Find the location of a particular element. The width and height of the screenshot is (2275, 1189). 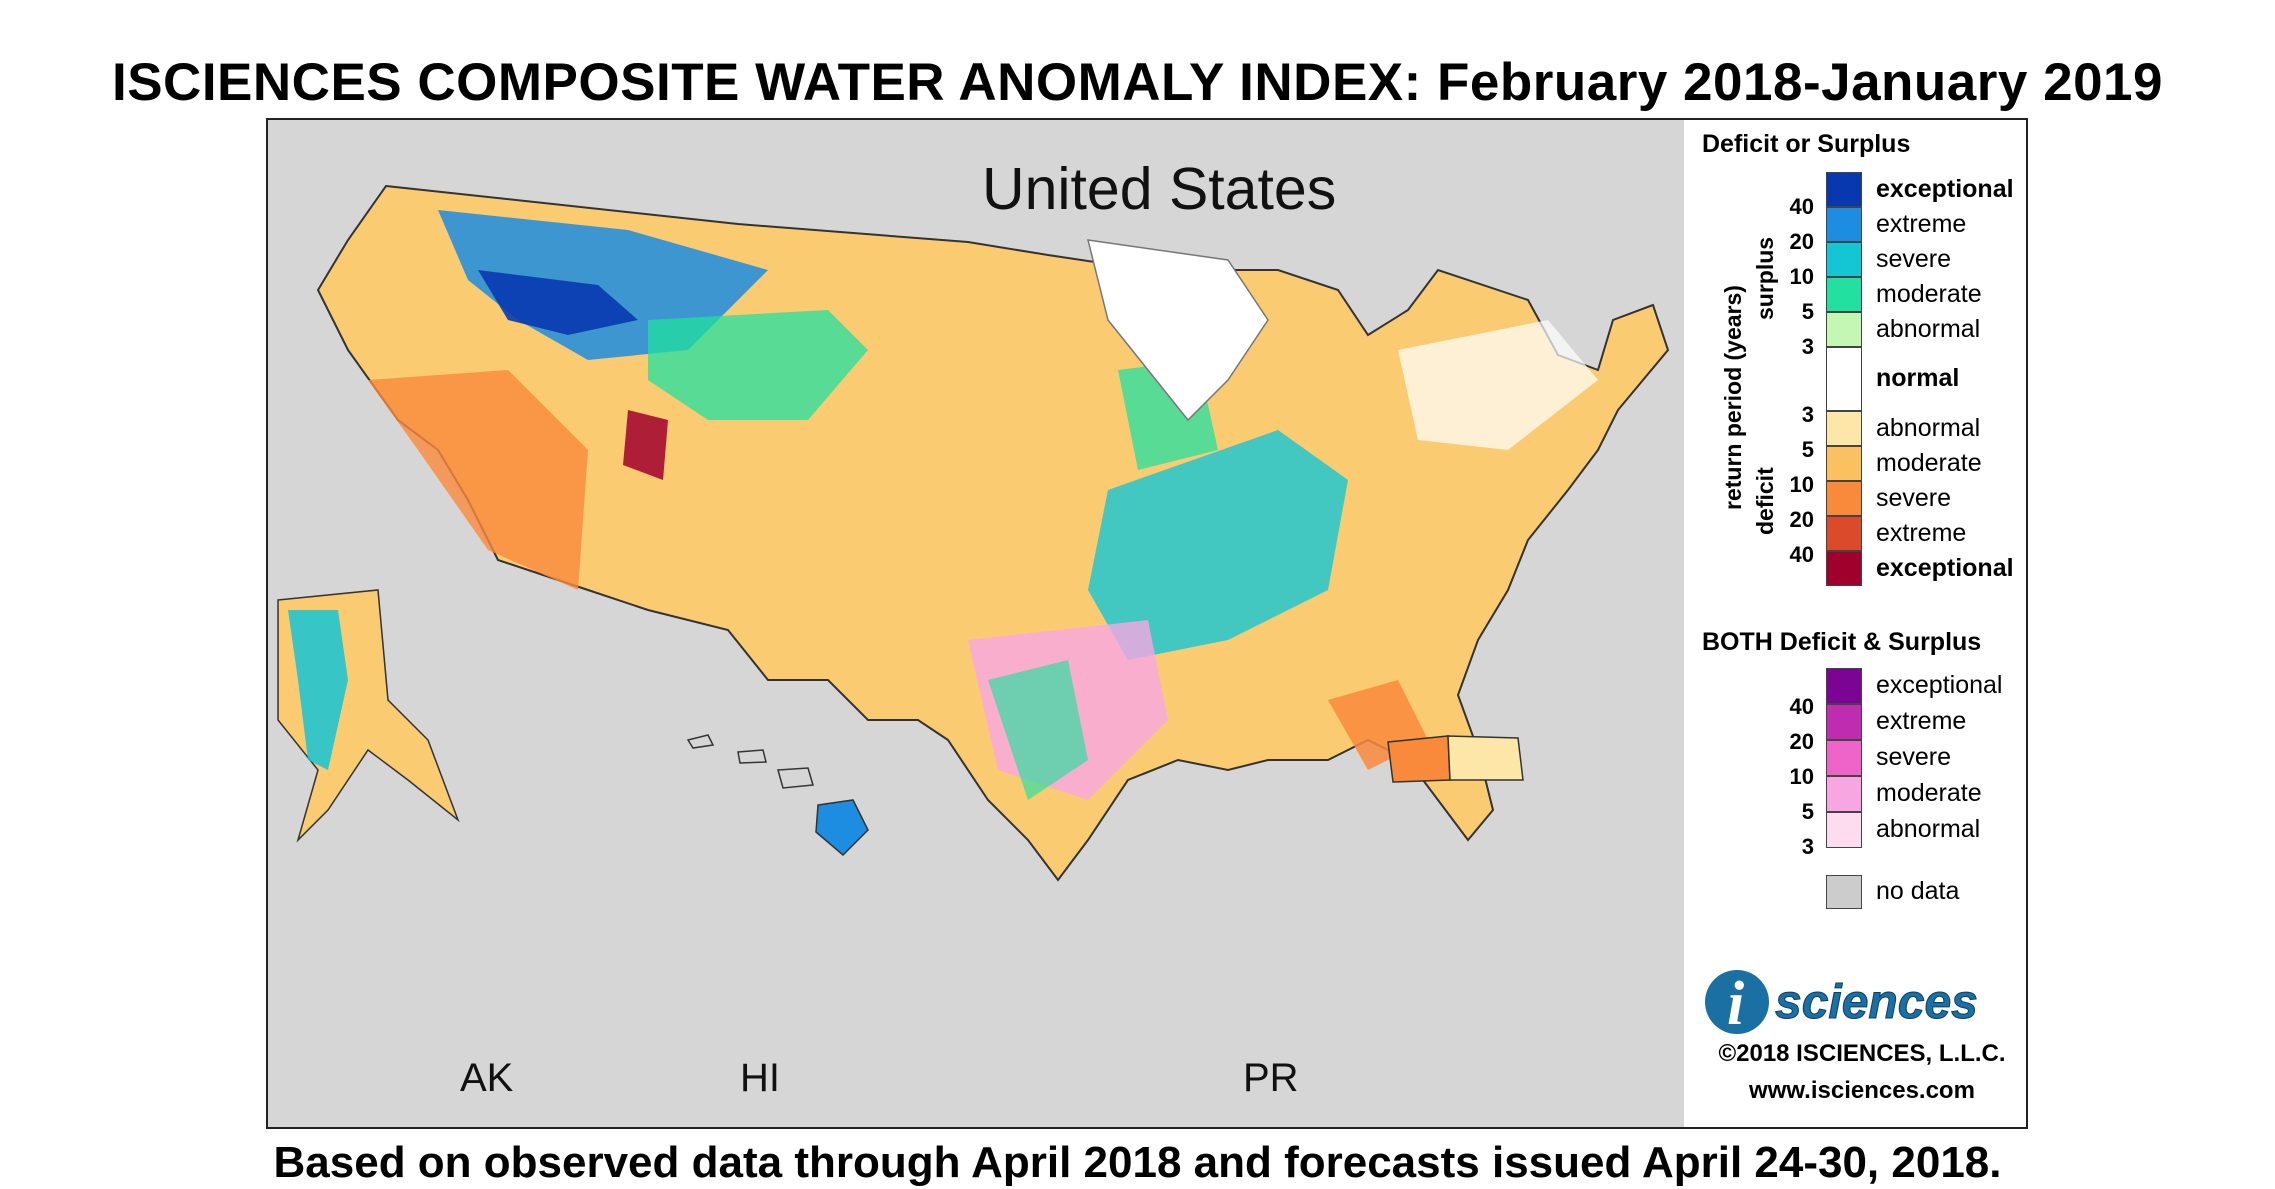

deficit-severe-swatch is located at coordinates (1844, 498).